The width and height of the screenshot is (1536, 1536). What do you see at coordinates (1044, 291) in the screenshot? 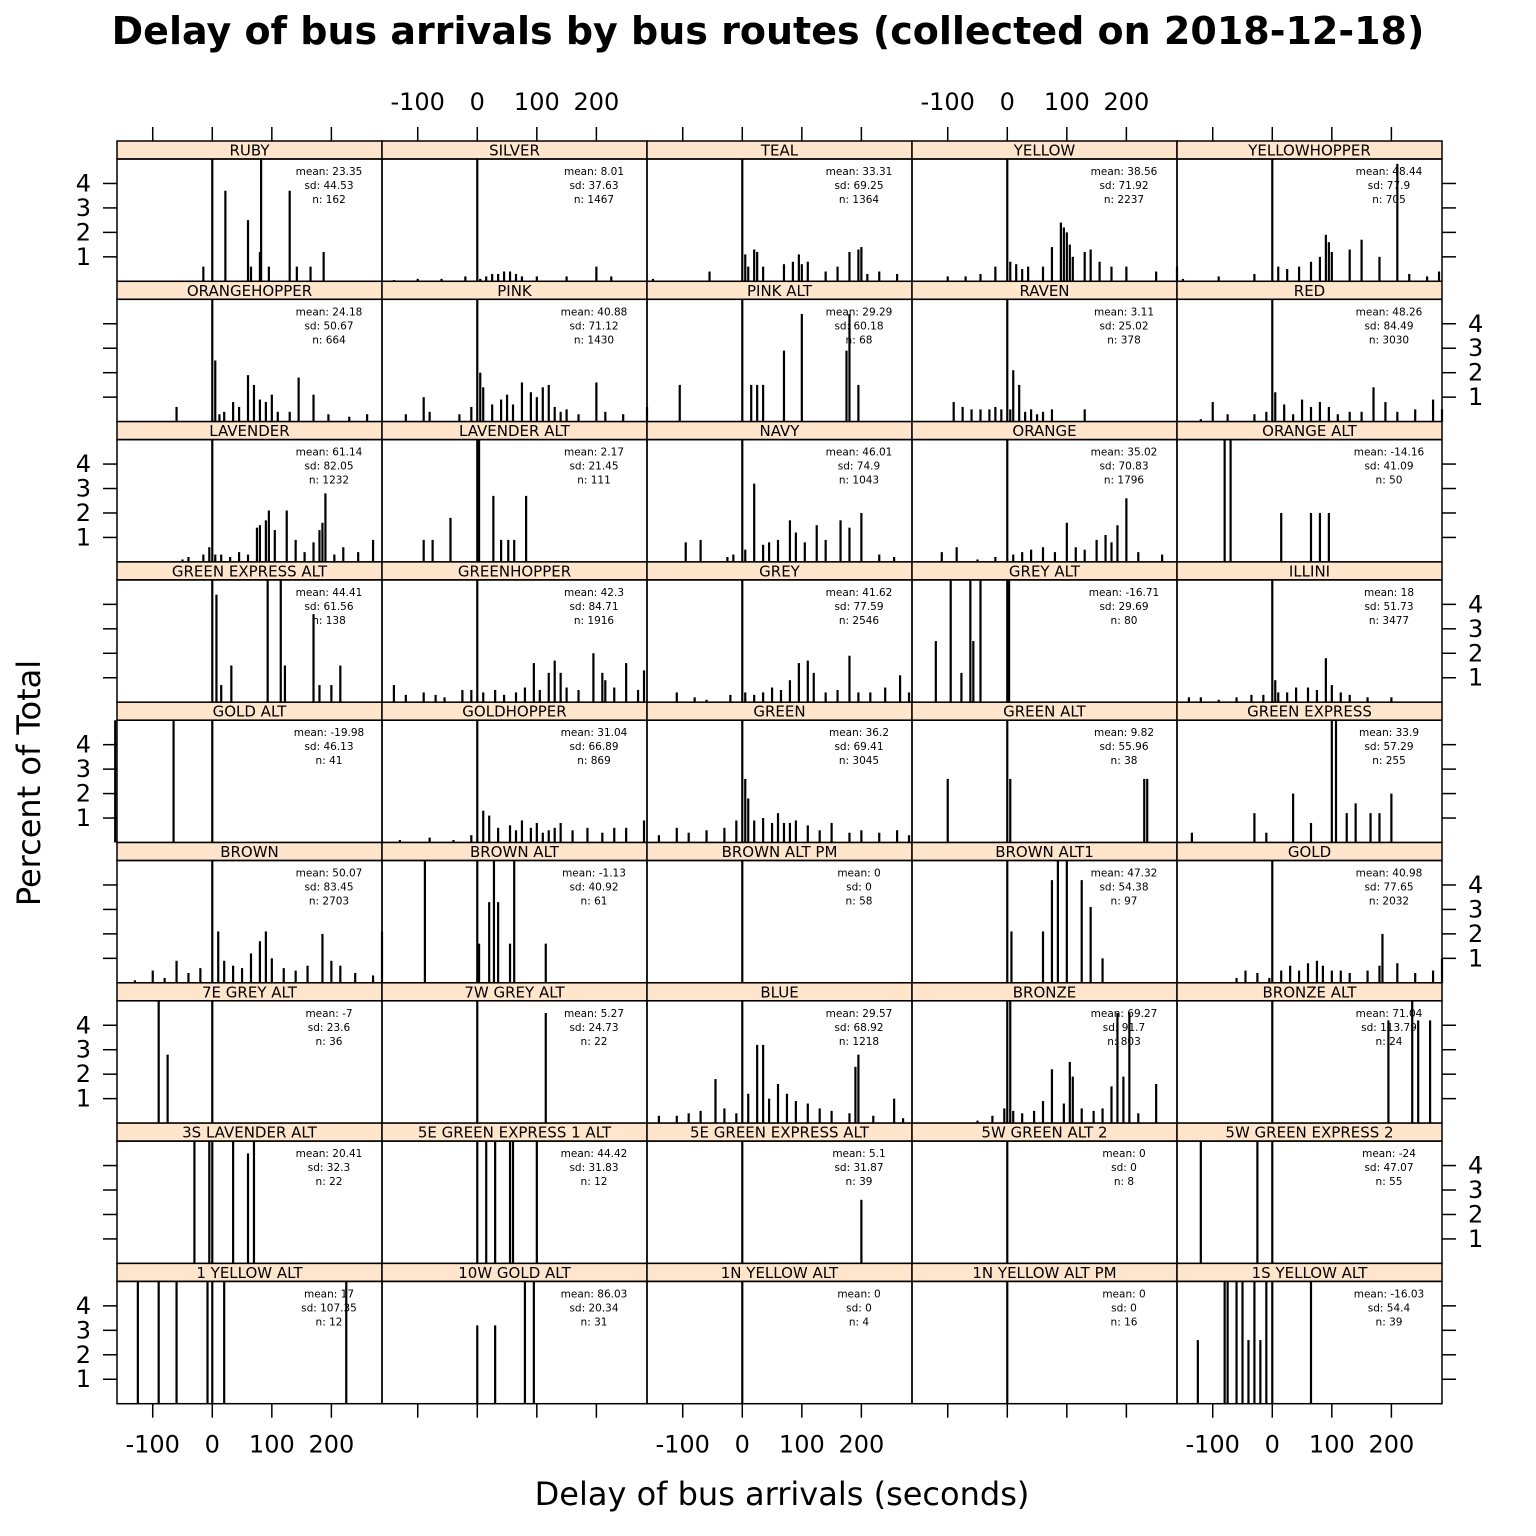
I see `panel-strip-label: RAVEN` at bounding box center [1044, 291].